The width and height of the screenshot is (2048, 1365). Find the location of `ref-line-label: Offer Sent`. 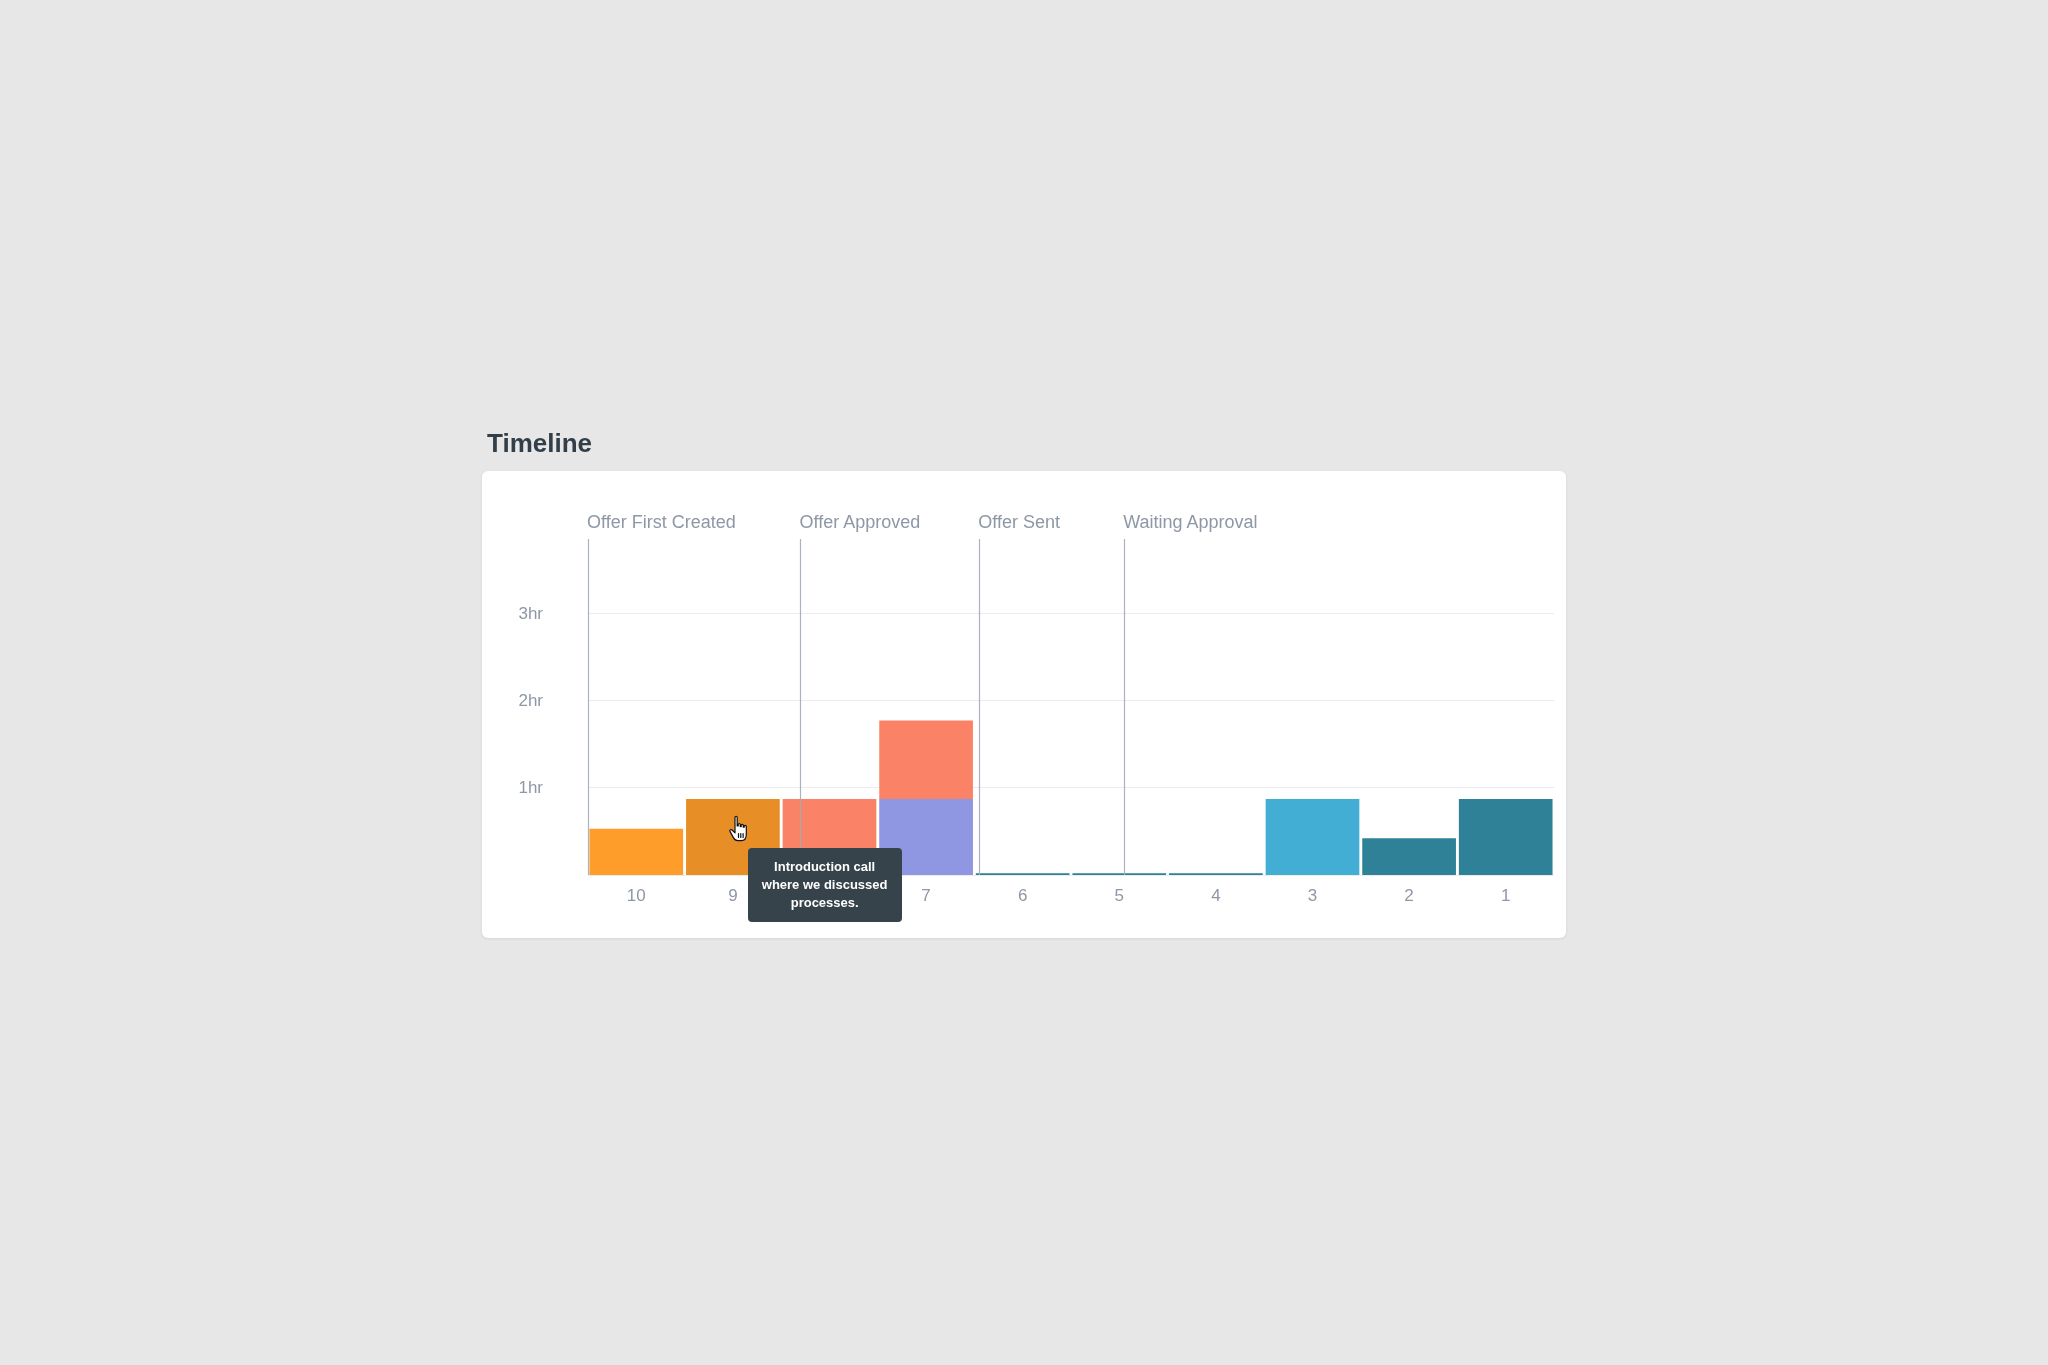

ref-line-label: Offer Sent is located at coordinates (1019, 522).